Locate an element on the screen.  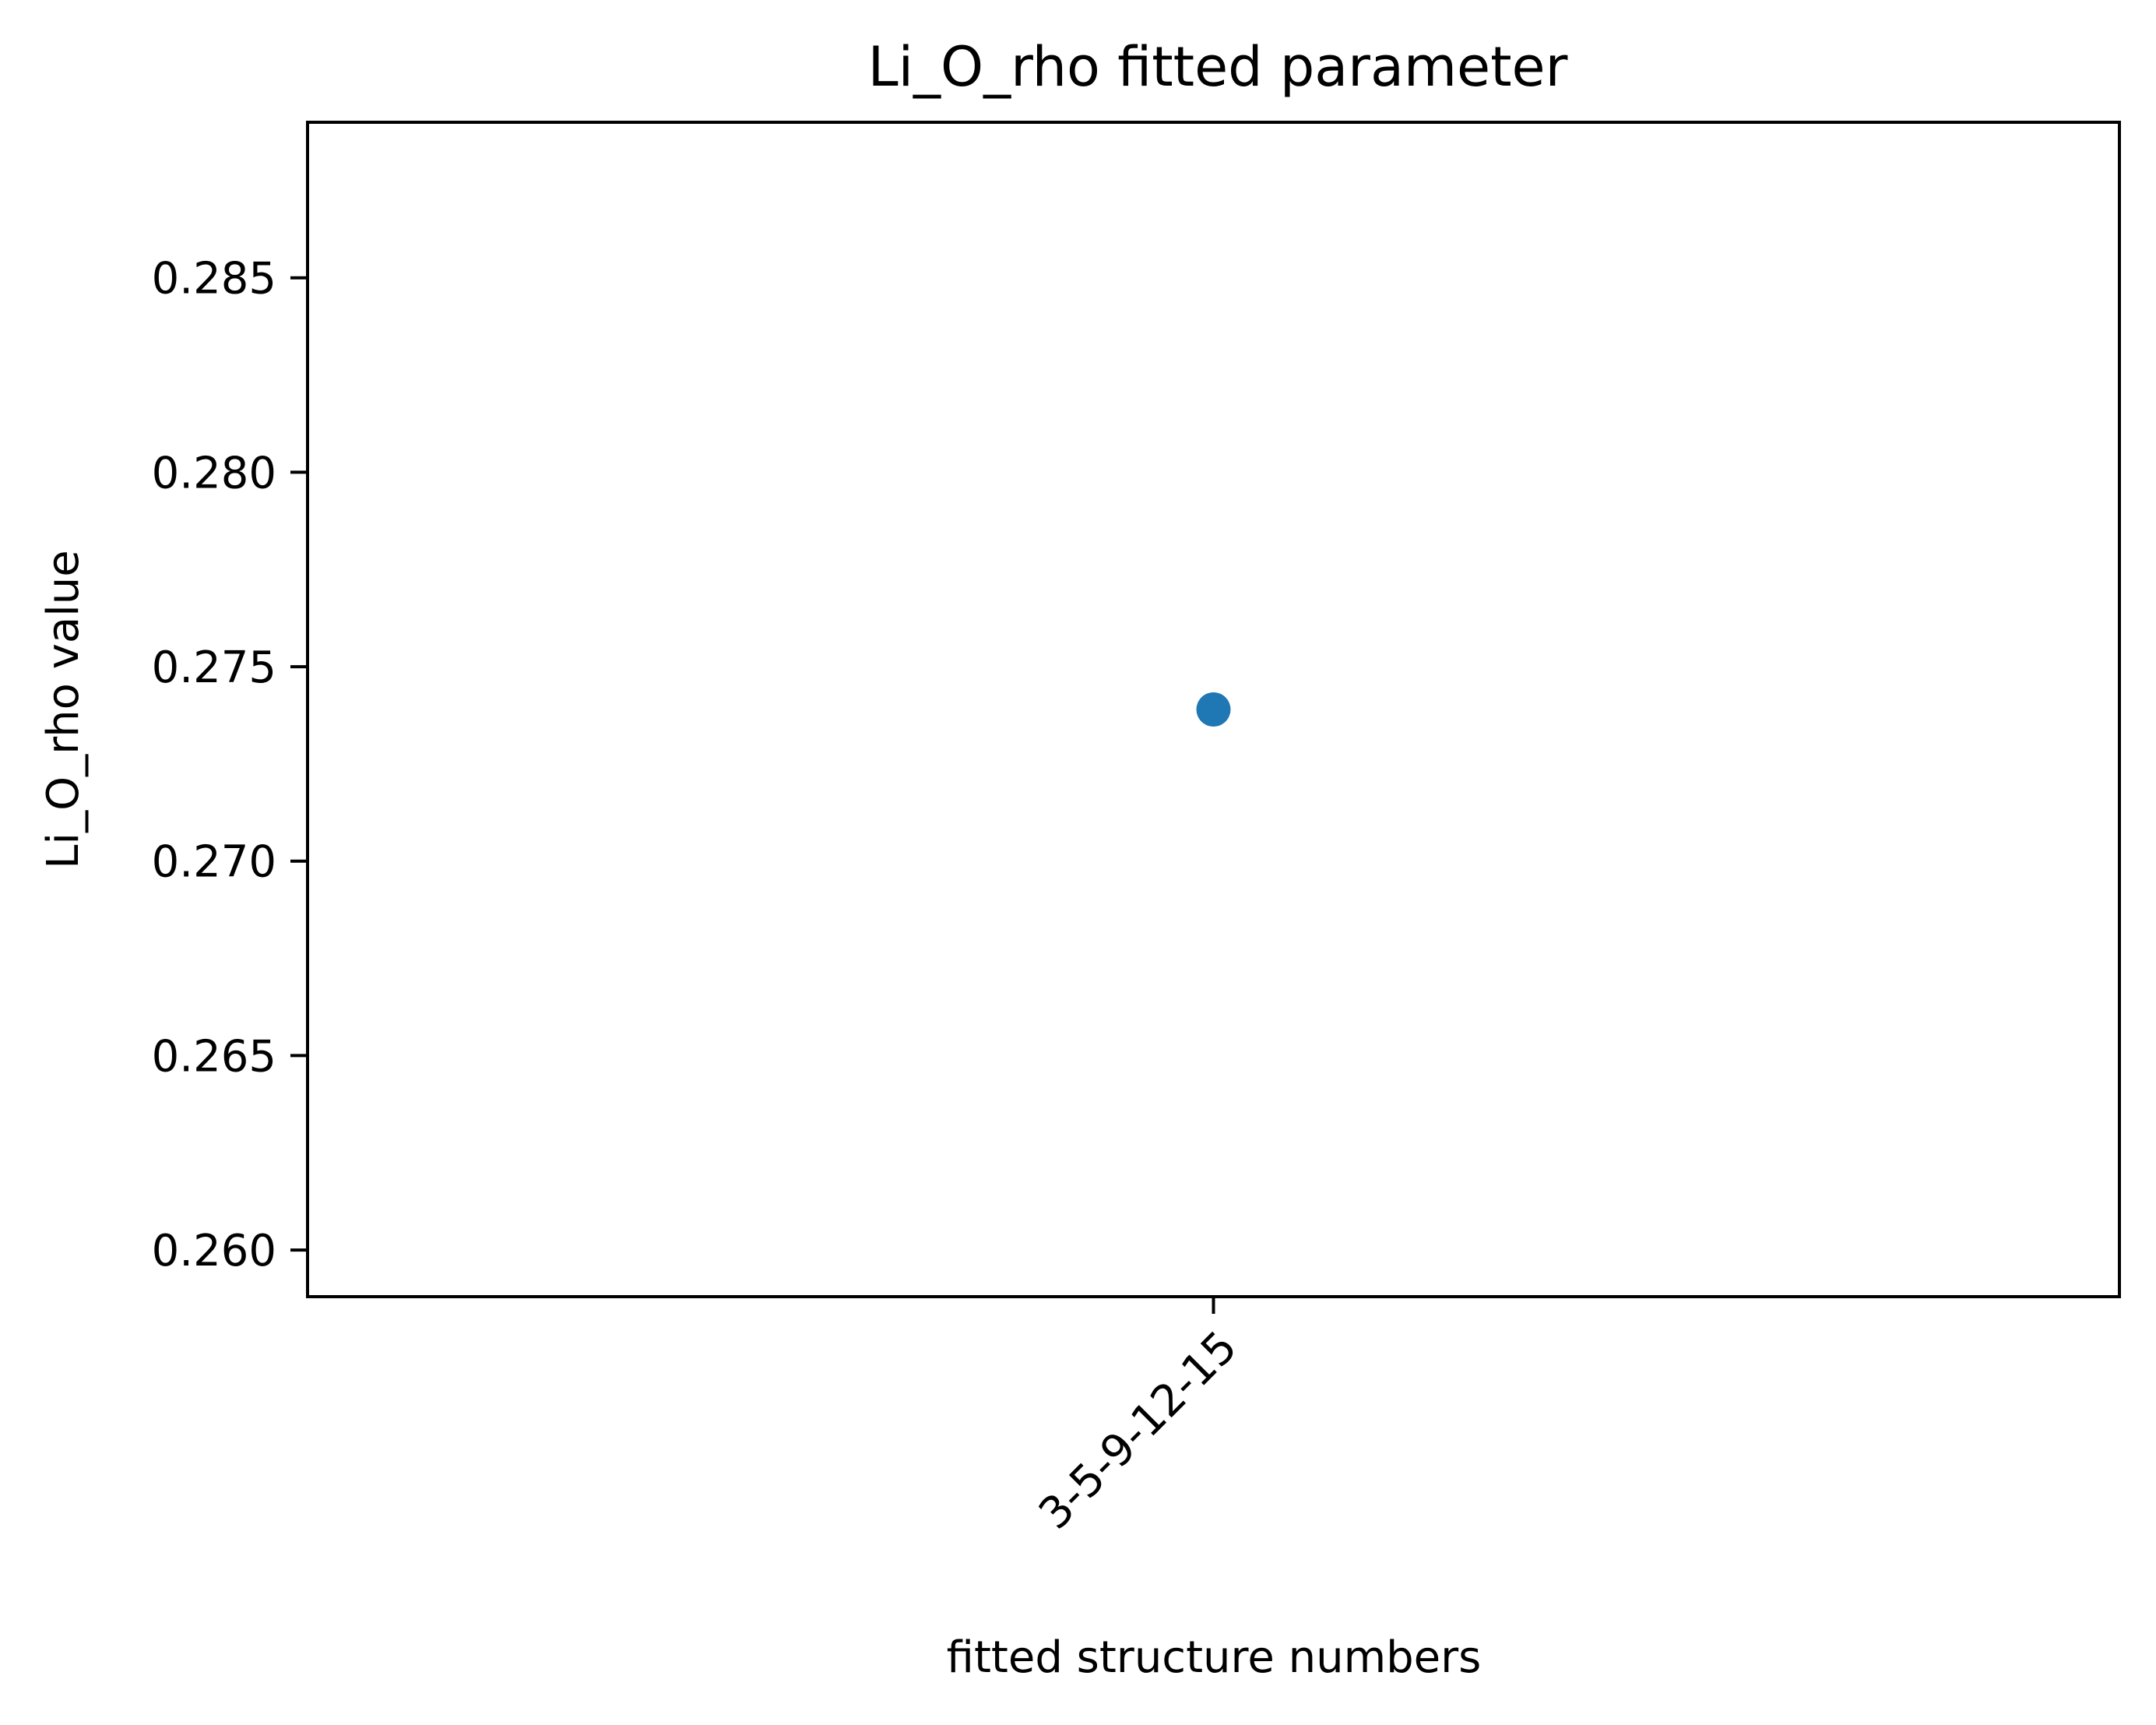
y-tick-label: 0.270 is located at coordinates (214, 862).